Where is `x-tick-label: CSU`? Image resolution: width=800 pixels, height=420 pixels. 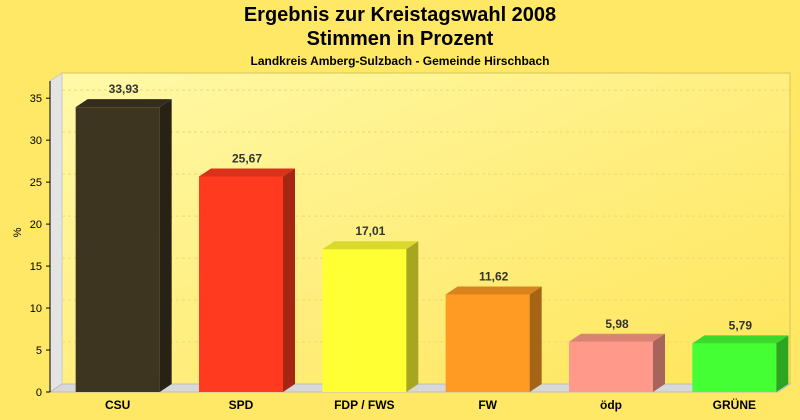
x-tick-label: CSU is located at coordinates (117, 405).